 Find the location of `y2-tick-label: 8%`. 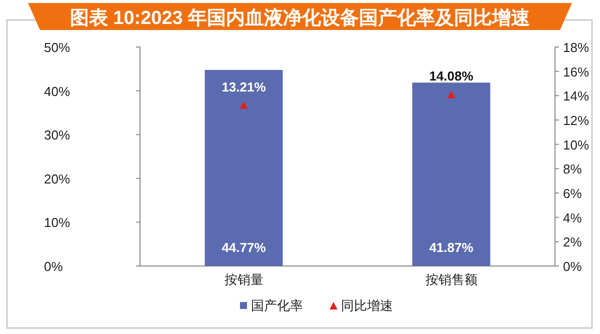

y2-tick-label: 8% is located at coordinates (572, 169).